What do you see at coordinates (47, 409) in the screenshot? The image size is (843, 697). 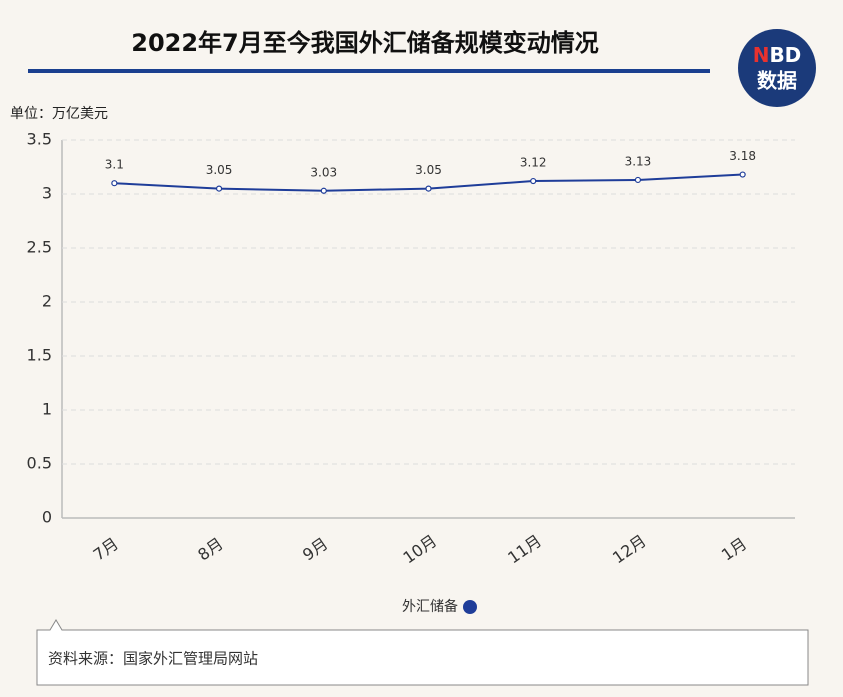 I see `y-tick-label: 1` at bounding box center [47, 409].